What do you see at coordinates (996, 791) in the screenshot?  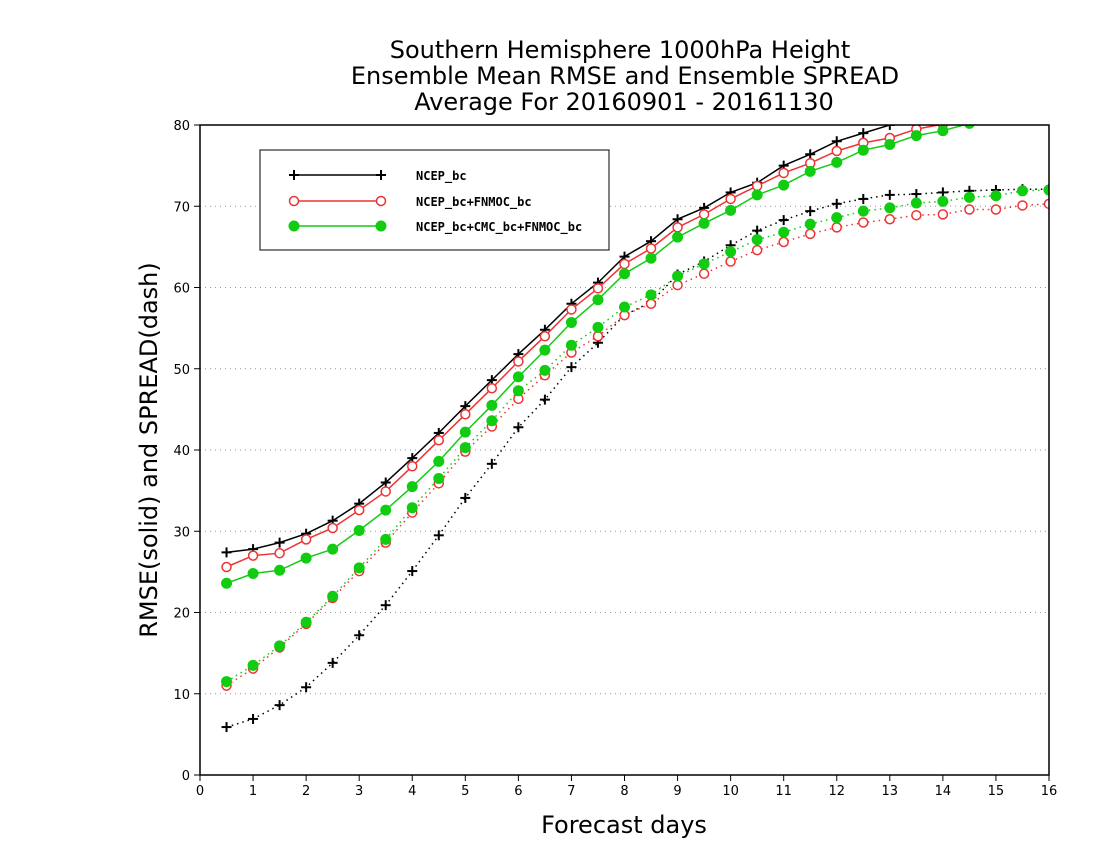 I see `x-tick-label: 15` at bounding box center [996, 791].